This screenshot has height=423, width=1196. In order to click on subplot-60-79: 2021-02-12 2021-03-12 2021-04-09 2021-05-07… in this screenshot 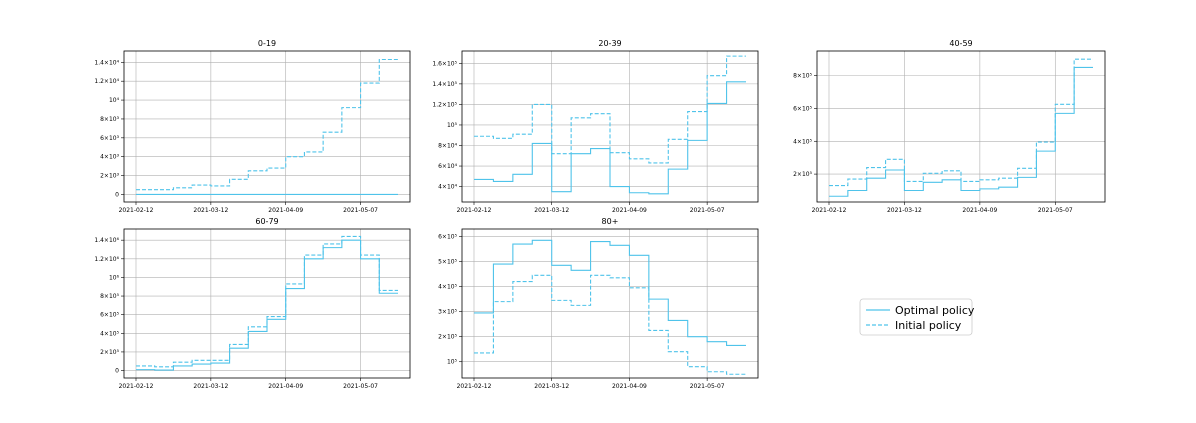, I will do `click(252, 303)`.